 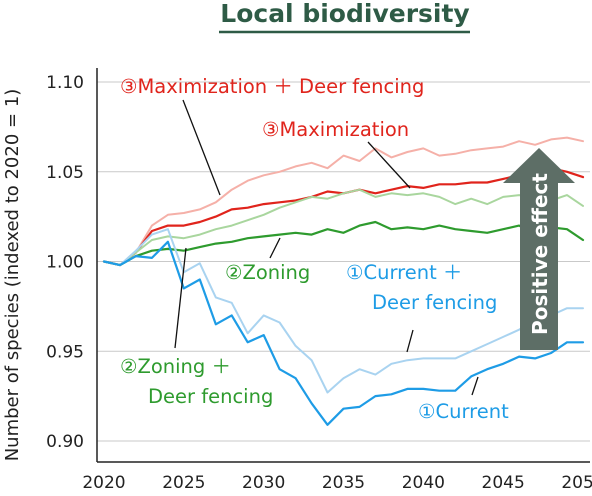 I want to click on annotation-zoning: ②Zoning, so click(x=267, y=272).